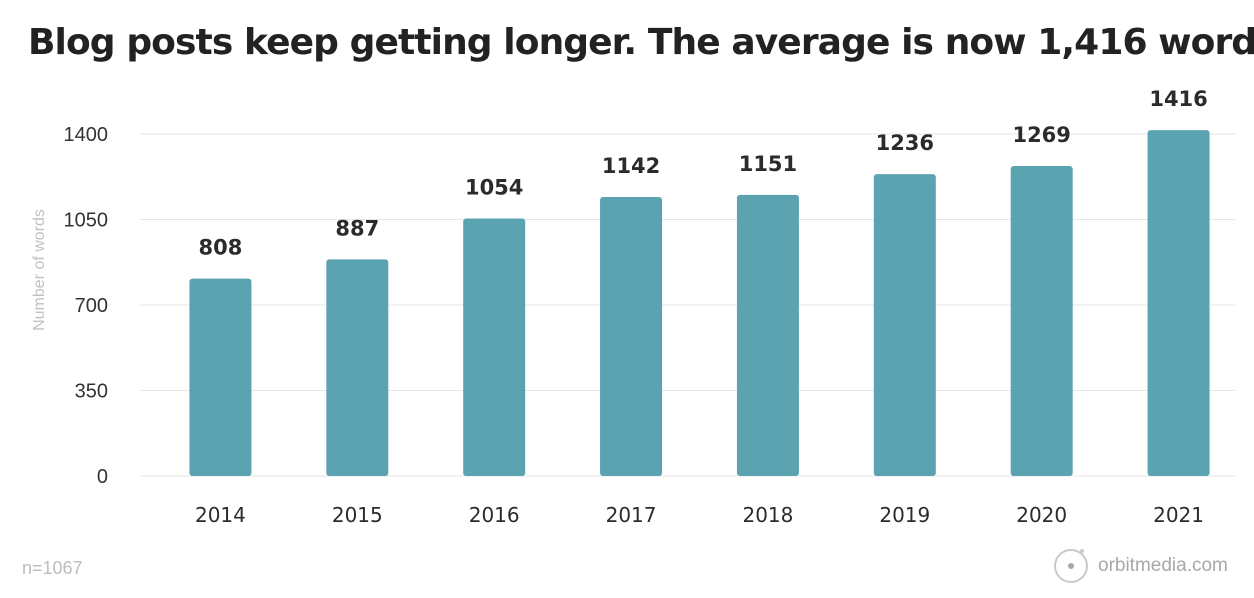 The width and height of the screenshot is (1254, 598). Describe the element at coordinates (52, 568) in the screenshot. I see `sample-size-note: n=1067` at that location.